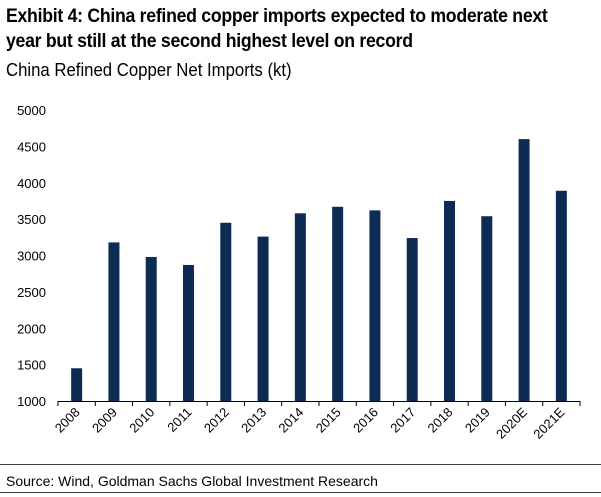  Describe the element at coordinates (31, 328) in the screenshot. I see `y-tick-label: 2000` at that location.